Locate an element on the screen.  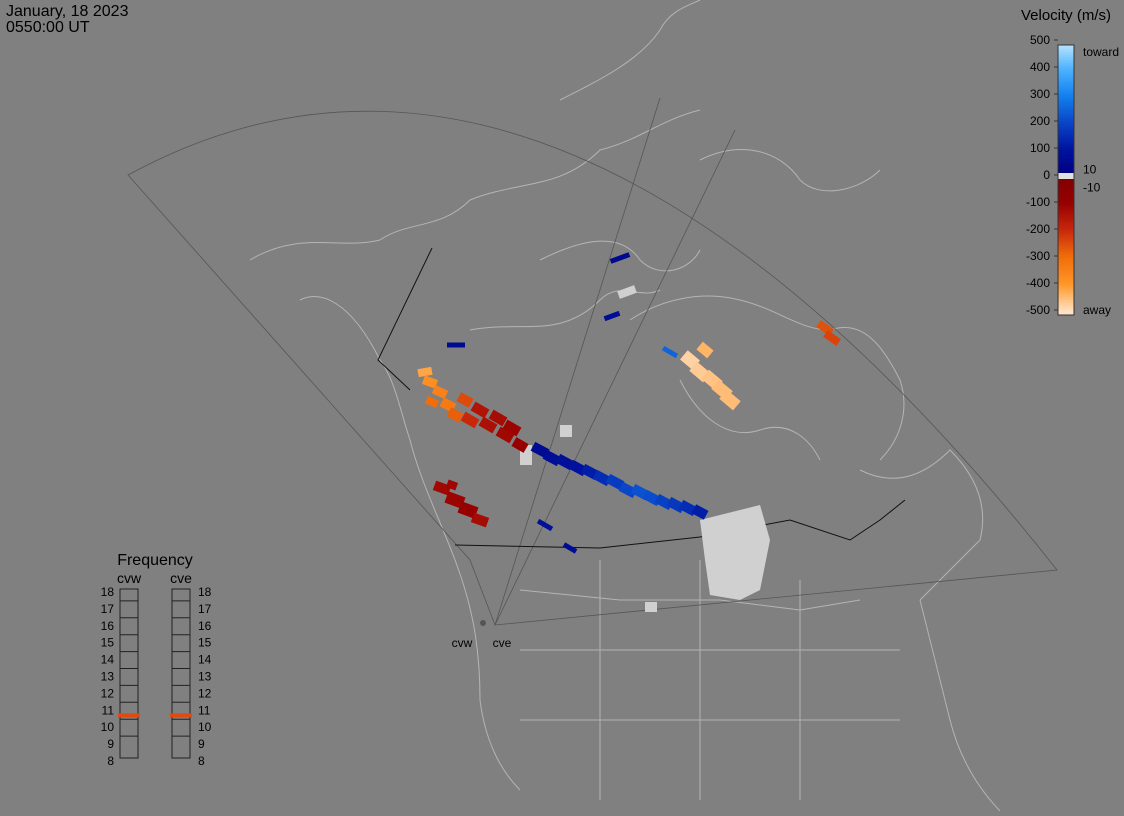
frequency-tick-label: 11 is located at coordinates (204, 710).